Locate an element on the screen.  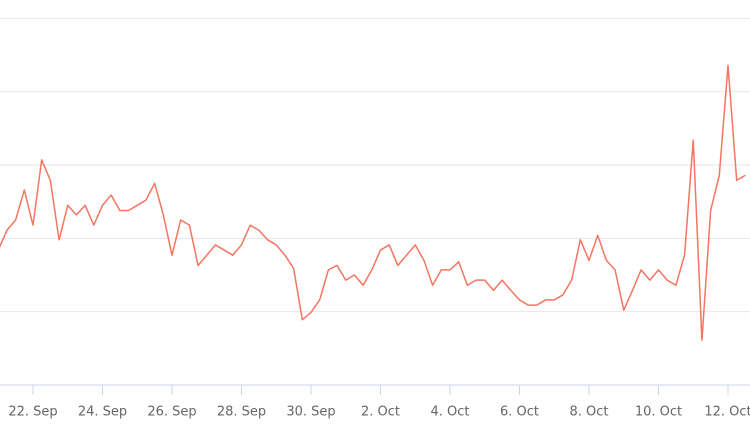
x-tick-label: 30. Sep is located at coordinates (310, 412).